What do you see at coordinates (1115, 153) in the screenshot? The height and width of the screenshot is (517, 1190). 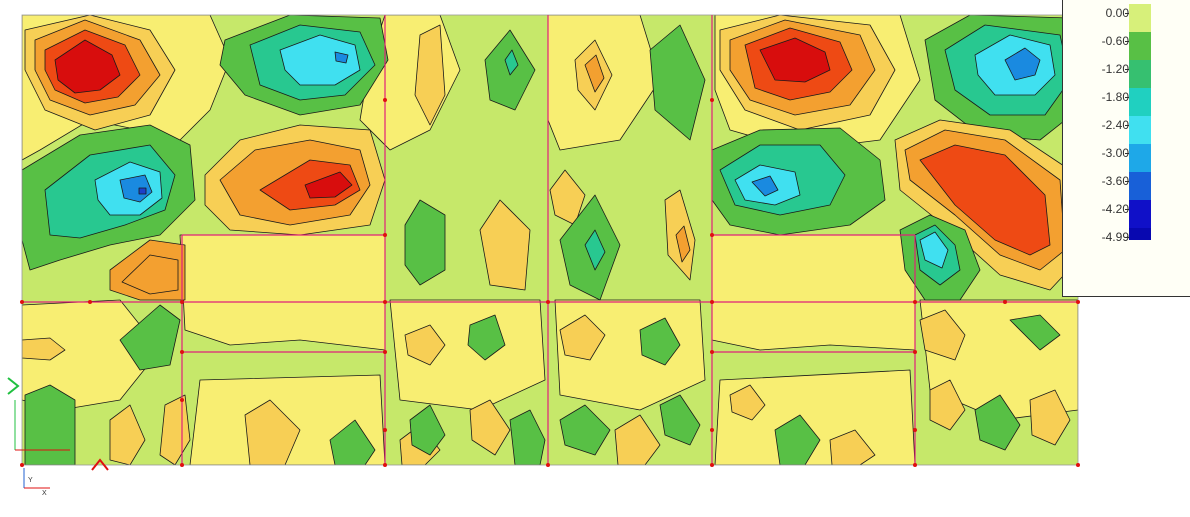 I see `legend-level-label: -3.00` at bounding box center [1115, 153].